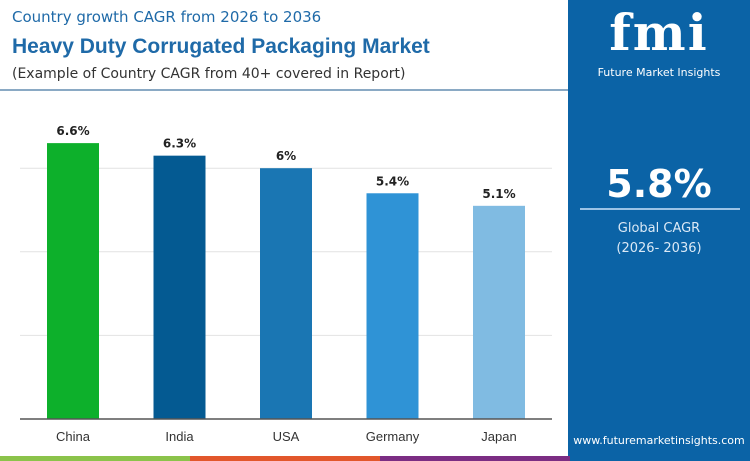 This screenshot has height=461, width=750. I want to click on data-label: 6.3%, so click(179, 144).